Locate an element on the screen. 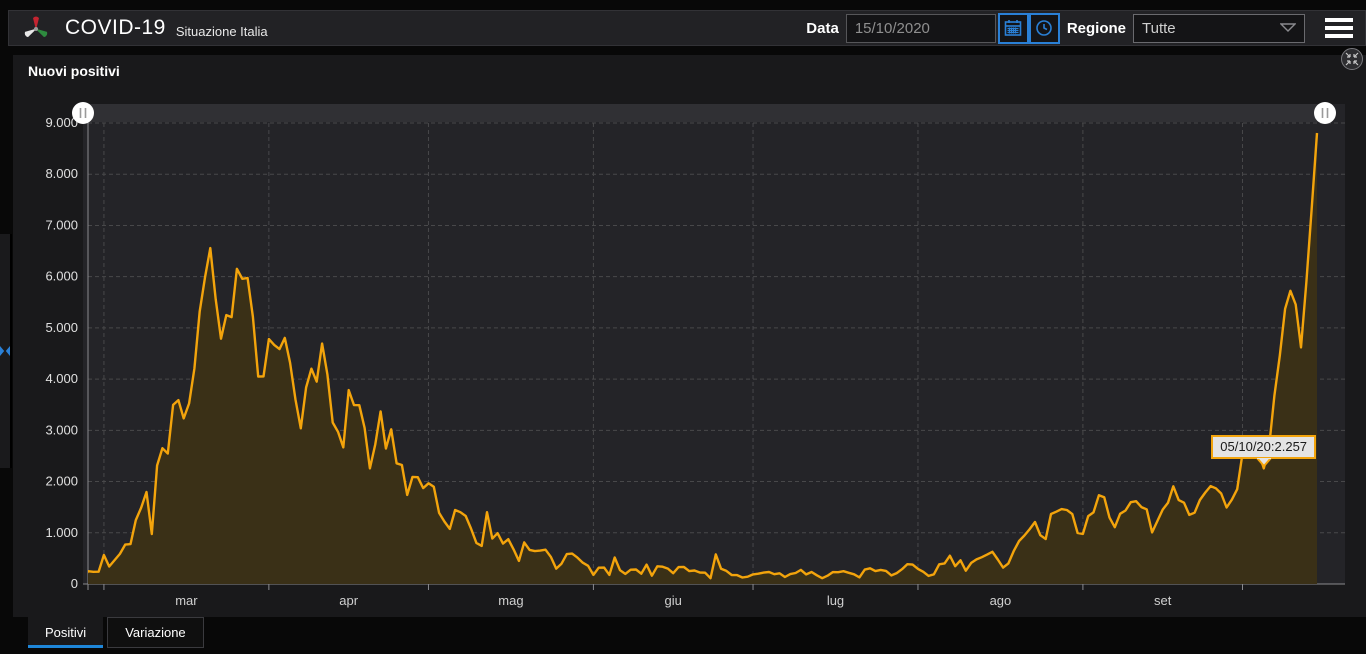 The image size is (1366, 654). tab-variazione-label: Variazione is located at coordinates (155, 632).